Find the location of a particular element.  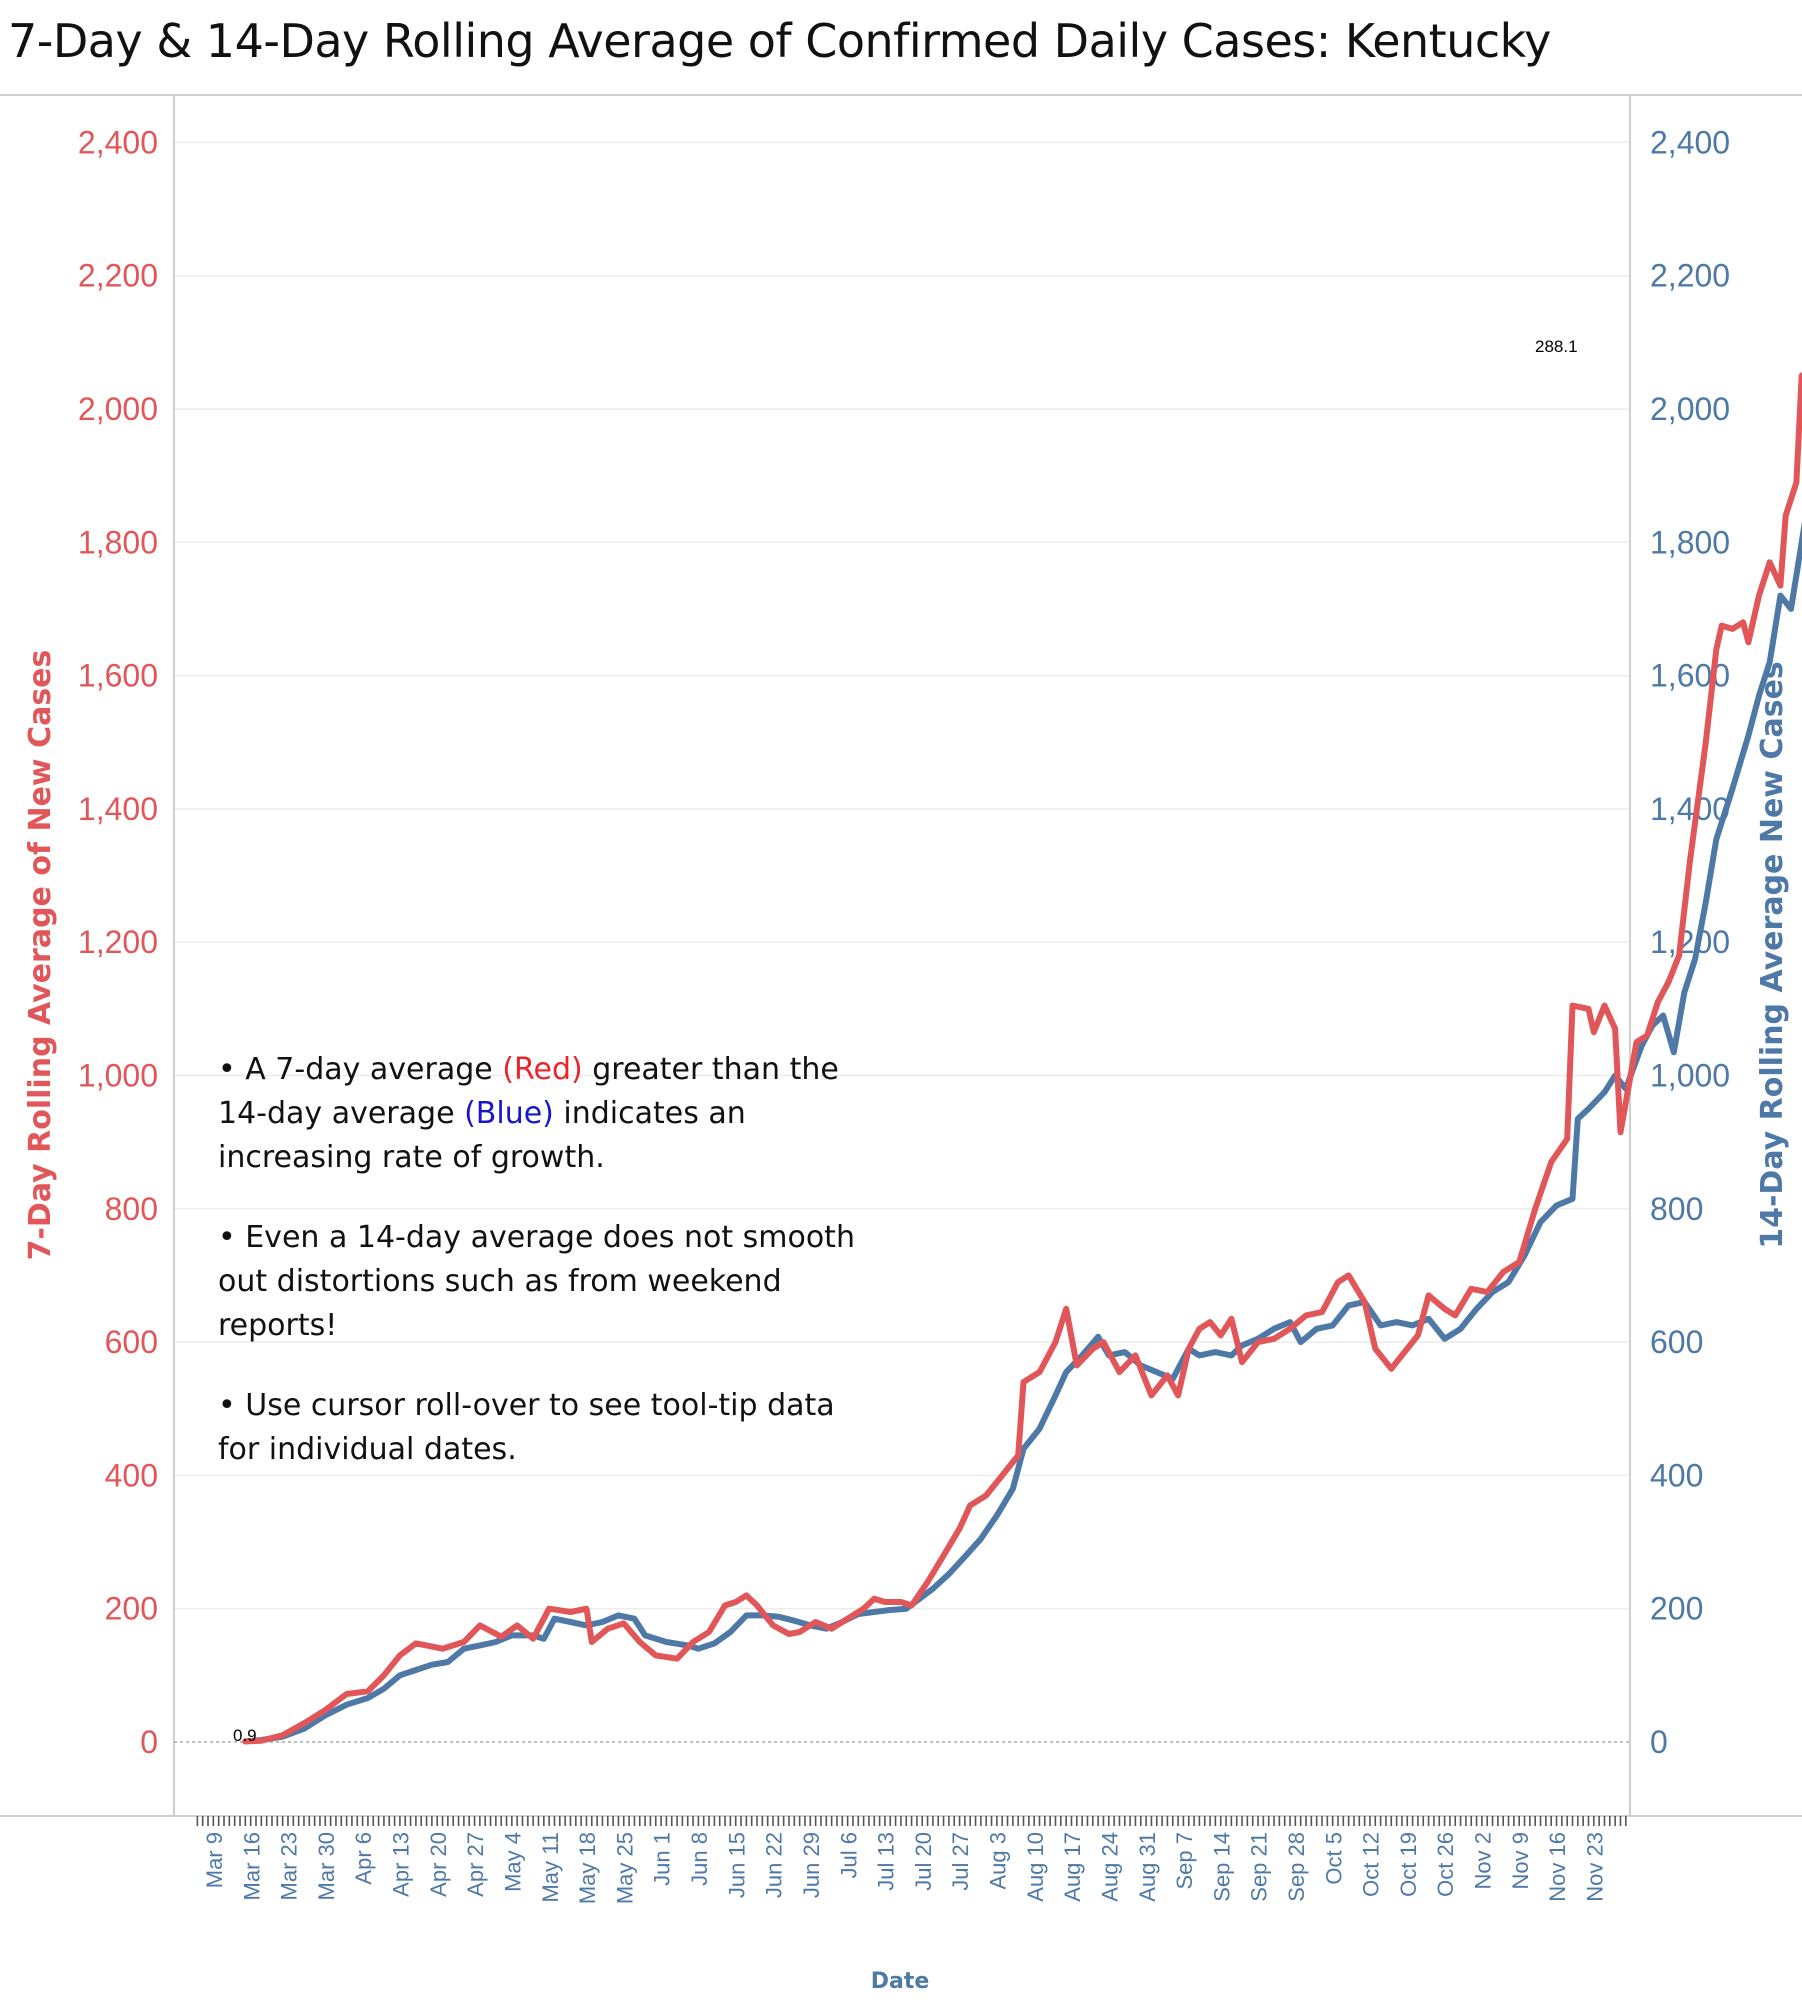

x-tick-label: Apr 27 is located at coordinates (475, 1864).